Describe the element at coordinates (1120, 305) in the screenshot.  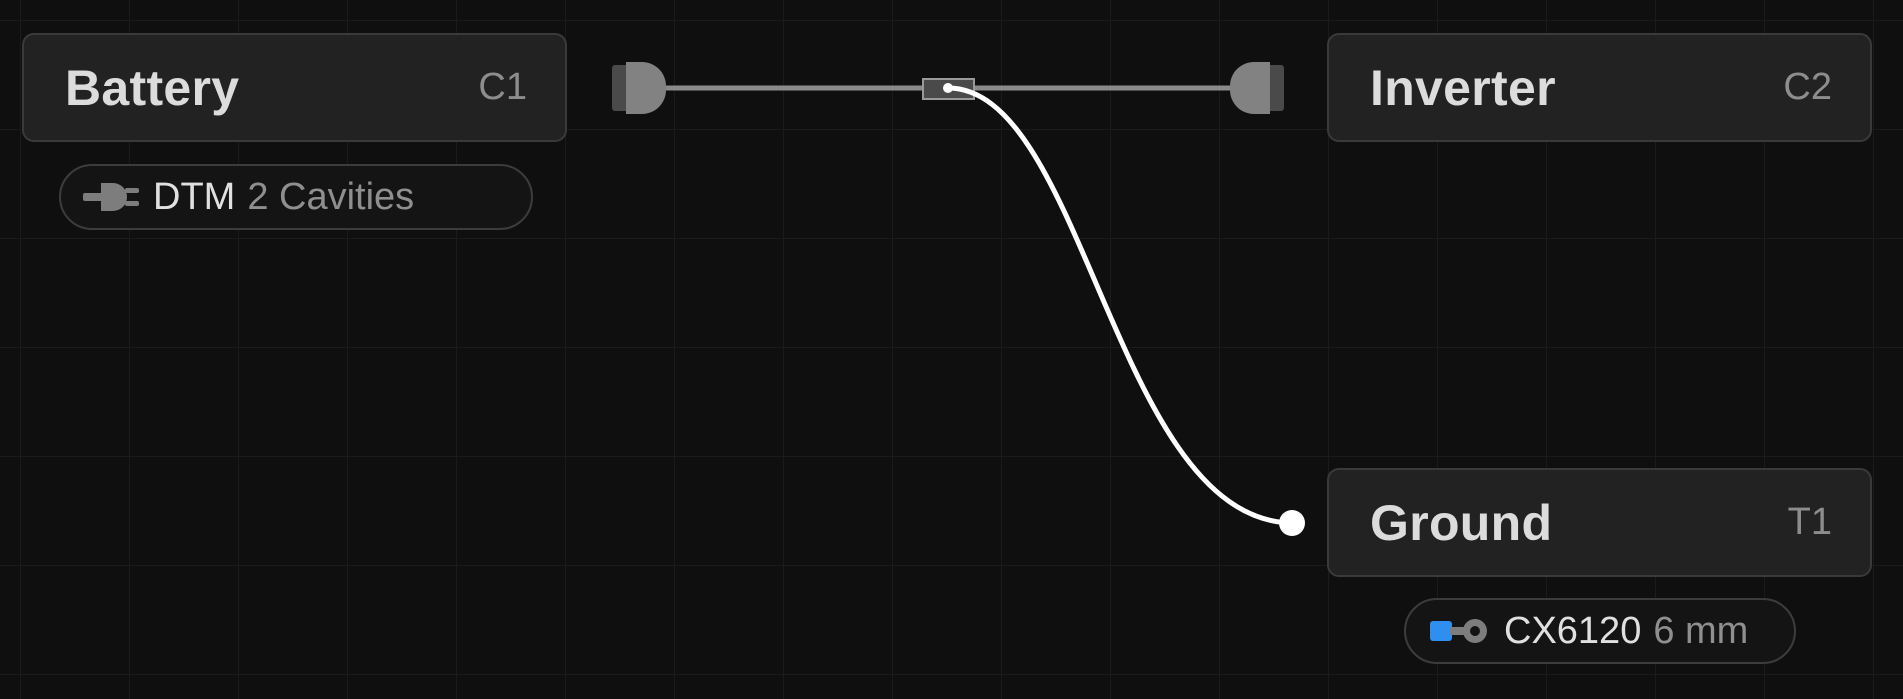
I see `wire-splice-ground` at that location.